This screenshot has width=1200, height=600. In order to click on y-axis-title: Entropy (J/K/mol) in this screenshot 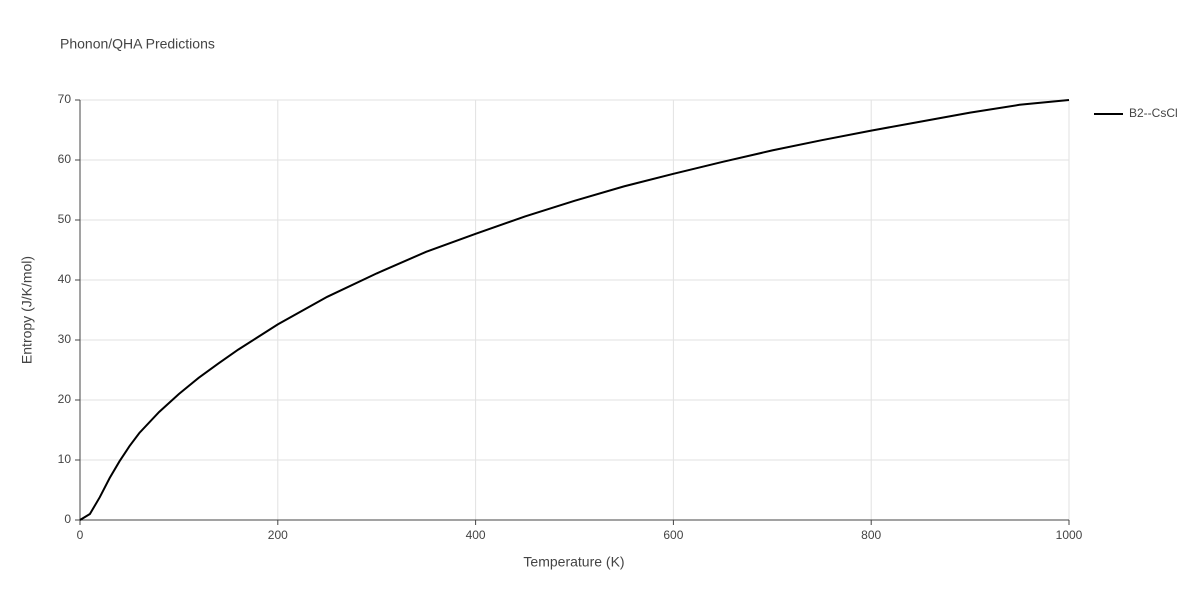, I will do `click(27, 310)`.